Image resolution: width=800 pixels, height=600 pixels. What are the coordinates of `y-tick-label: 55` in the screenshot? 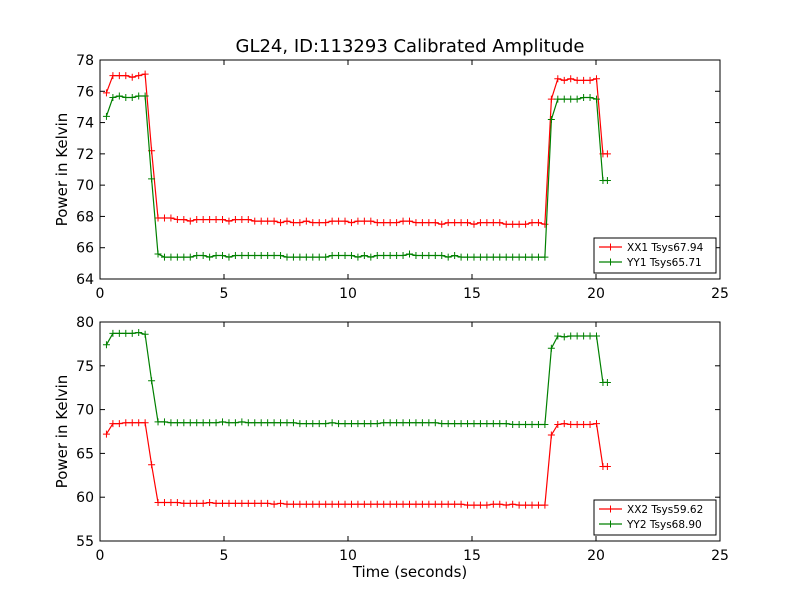 It's located at (85, 542).